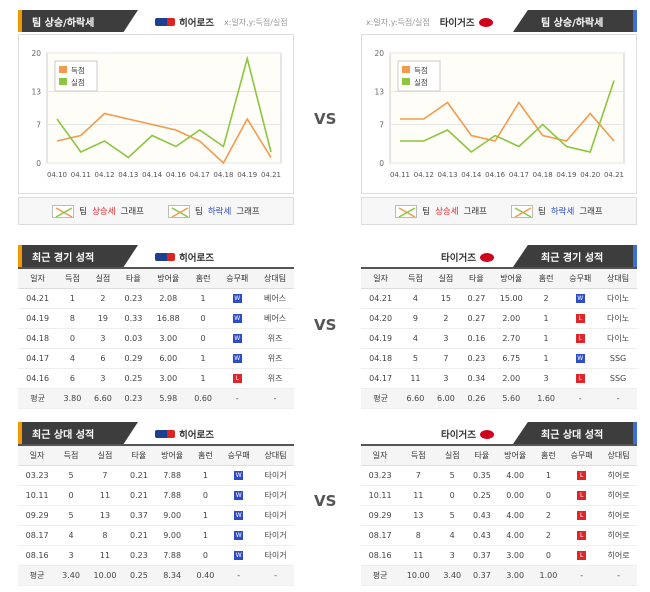 The width and height of the screenshot is (650, 592). What do you see at coordinates (103, 358) in the screenshot?
I see `table-cell: 6` at bounding box center [103, 358].